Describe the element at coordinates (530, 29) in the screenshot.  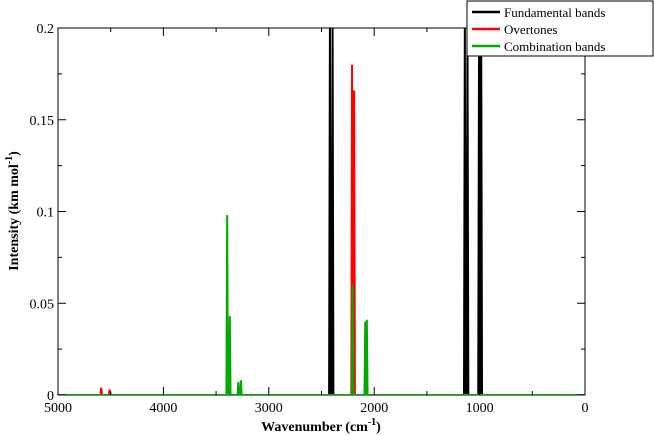
I see `legend-label-2: Overtones` at that location.